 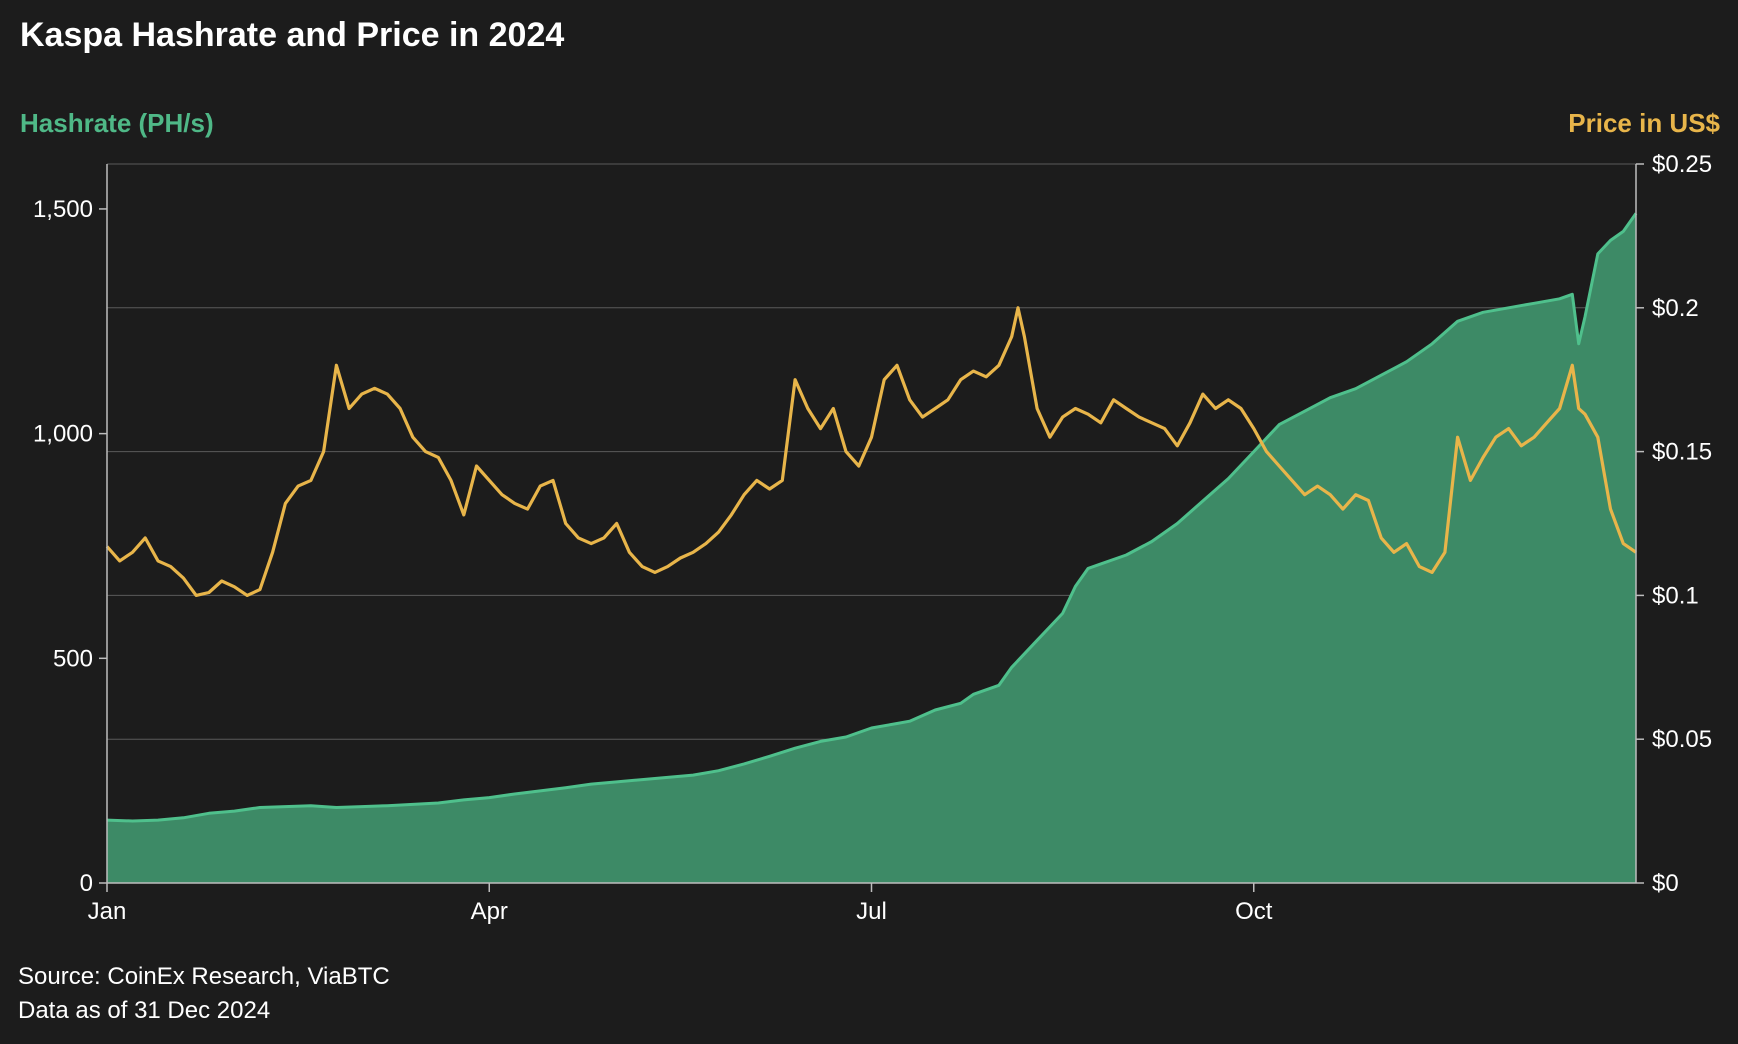 What do you see at coordinates (292, 35) in the screenshot?
I see `chart-title: Kaspa Hashrate and Price in 2024` at bounding box center [292, 35].